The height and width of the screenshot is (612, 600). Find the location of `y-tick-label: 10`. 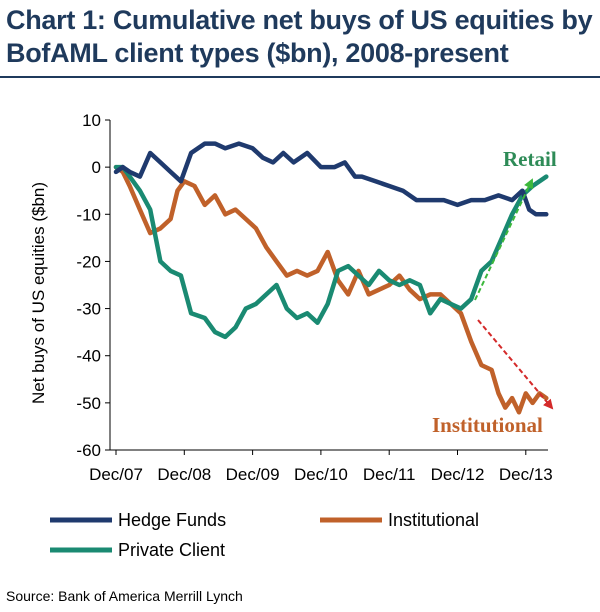

y-tick-label: 10 is located at coordinates (91, 120).